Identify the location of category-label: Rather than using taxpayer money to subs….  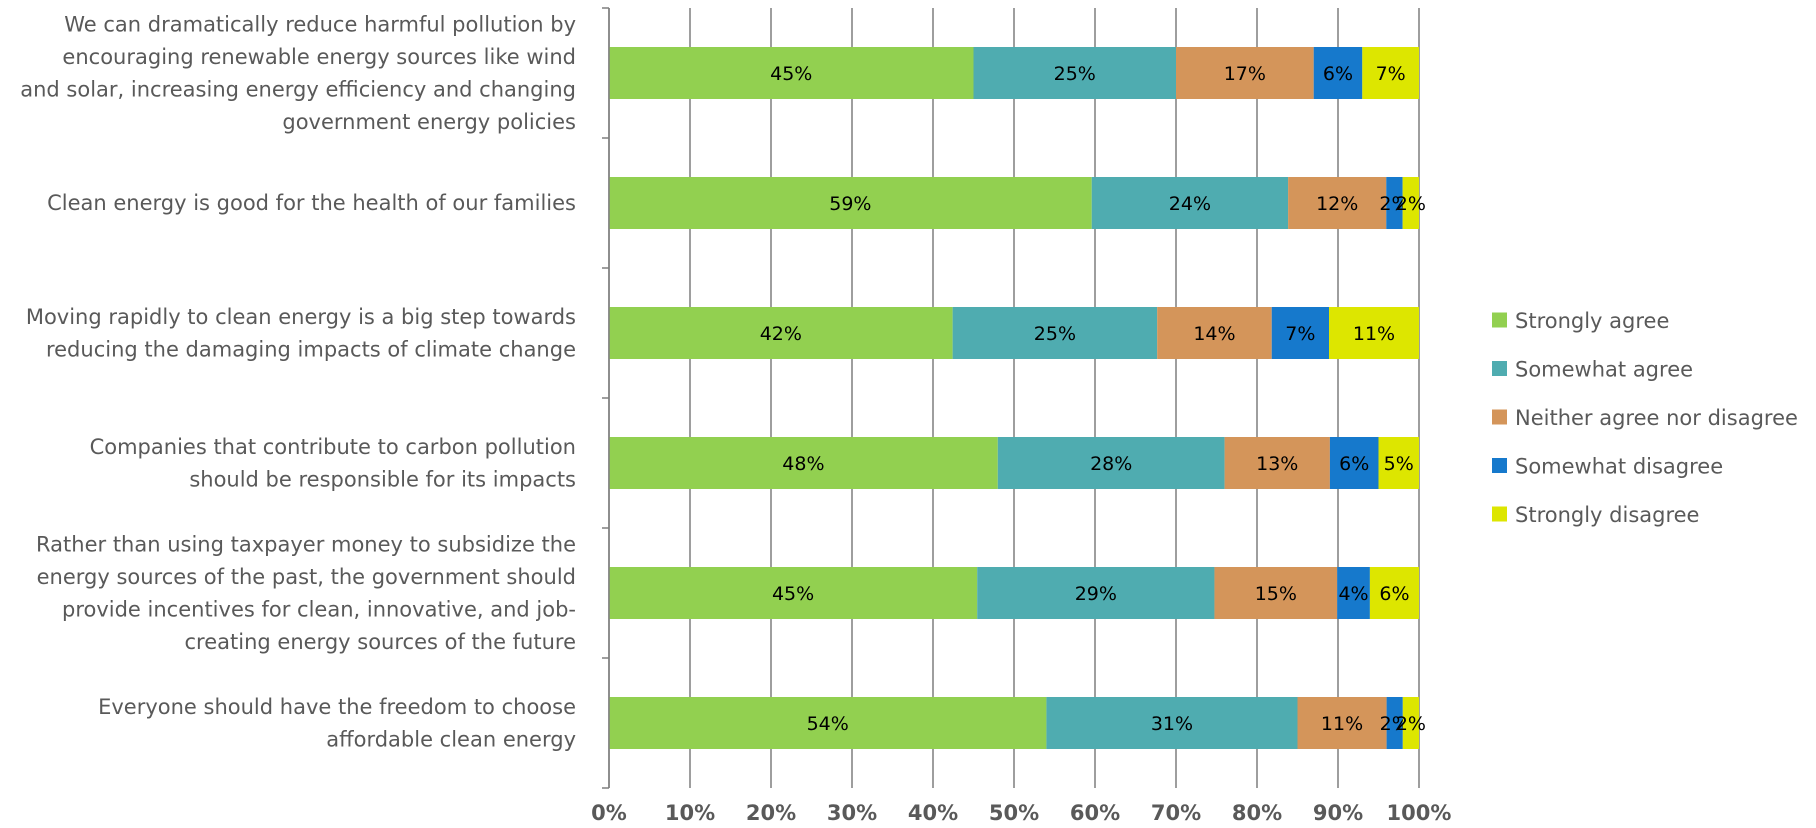
(306, 593).